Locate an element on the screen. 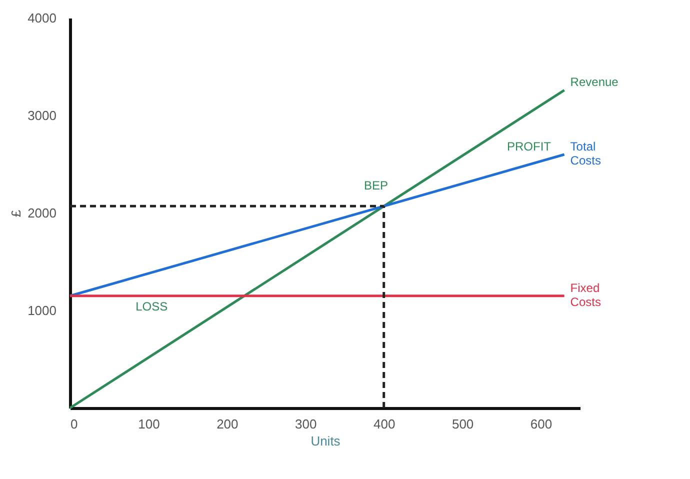  y-tick-label: 1000 is located at coordinates (42, 310).